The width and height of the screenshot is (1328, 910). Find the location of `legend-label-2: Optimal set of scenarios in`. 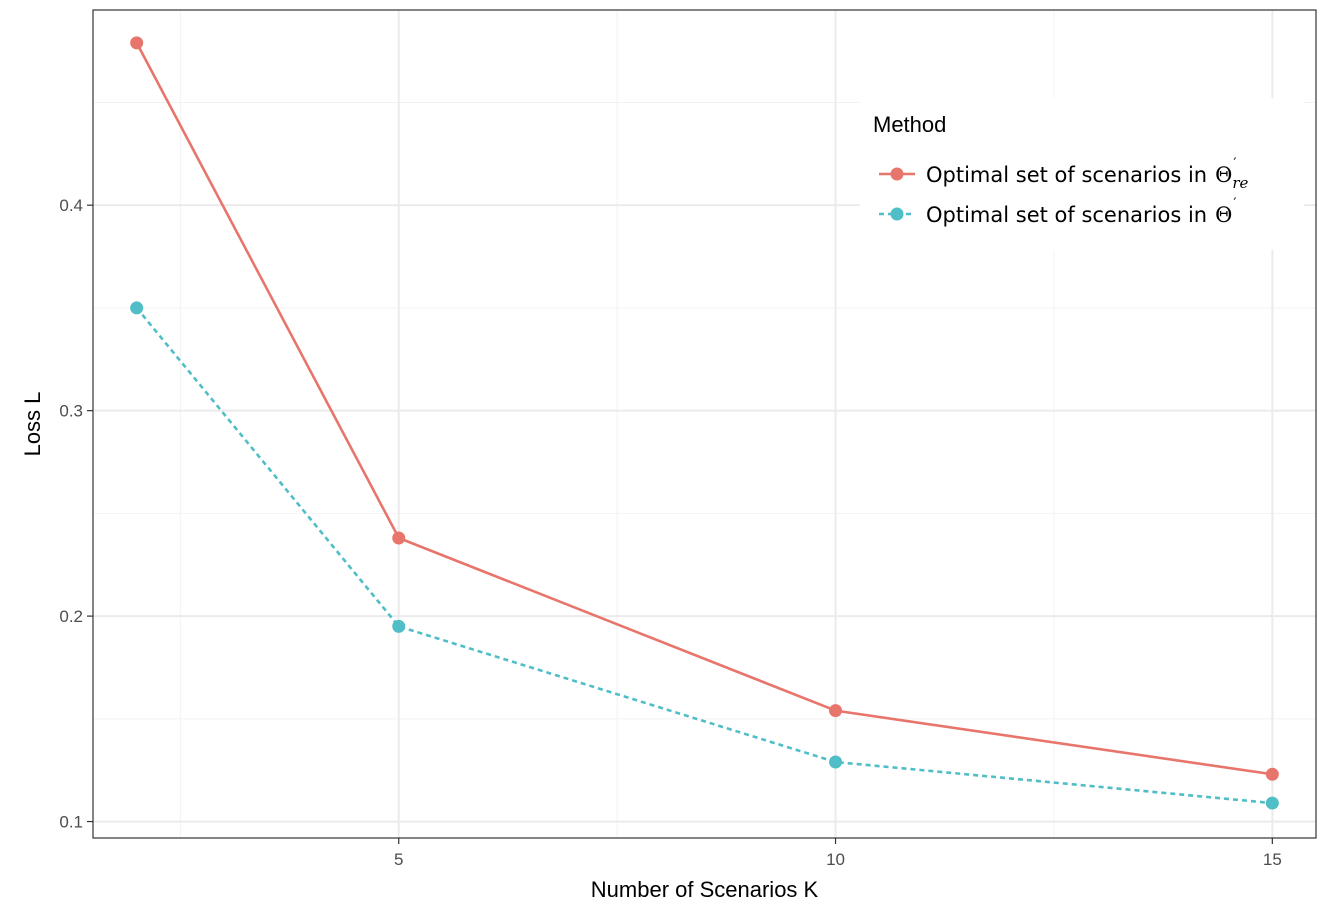

legend-label-2: Optimal set of scenarios in is located at coordinates (1066, 215).